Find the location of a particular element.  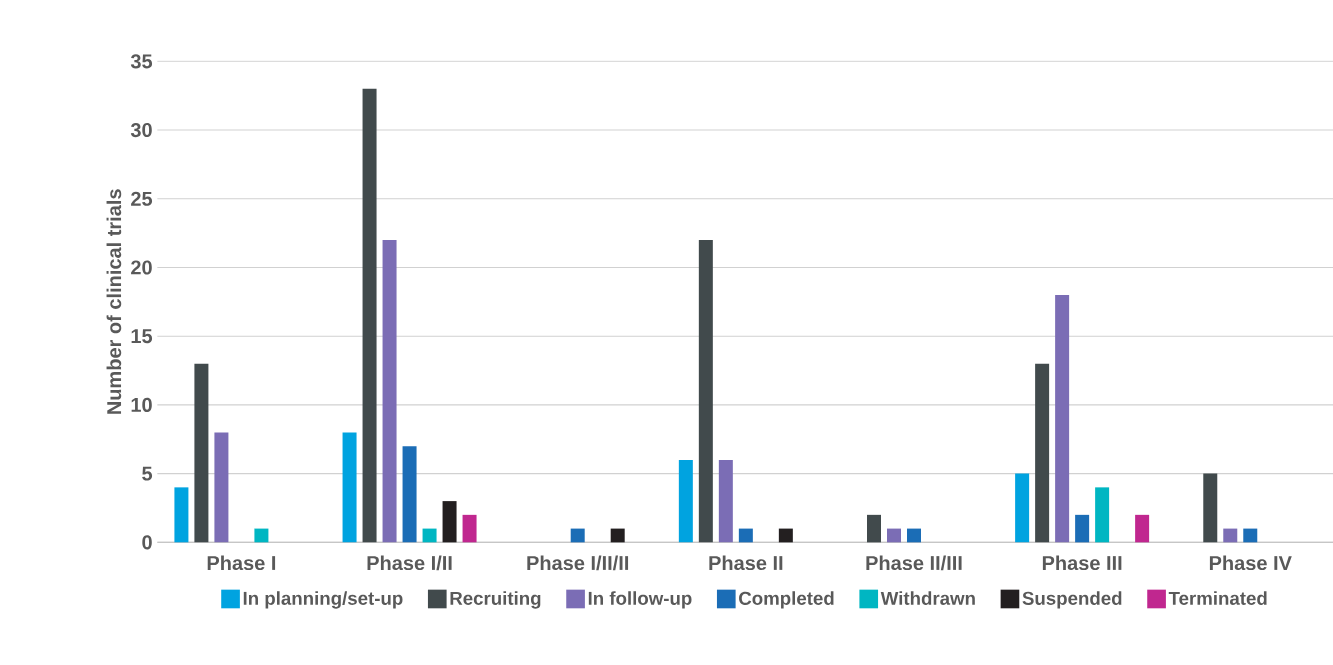

legend-label: In planning/set-up is located at coordinates (323, 600).